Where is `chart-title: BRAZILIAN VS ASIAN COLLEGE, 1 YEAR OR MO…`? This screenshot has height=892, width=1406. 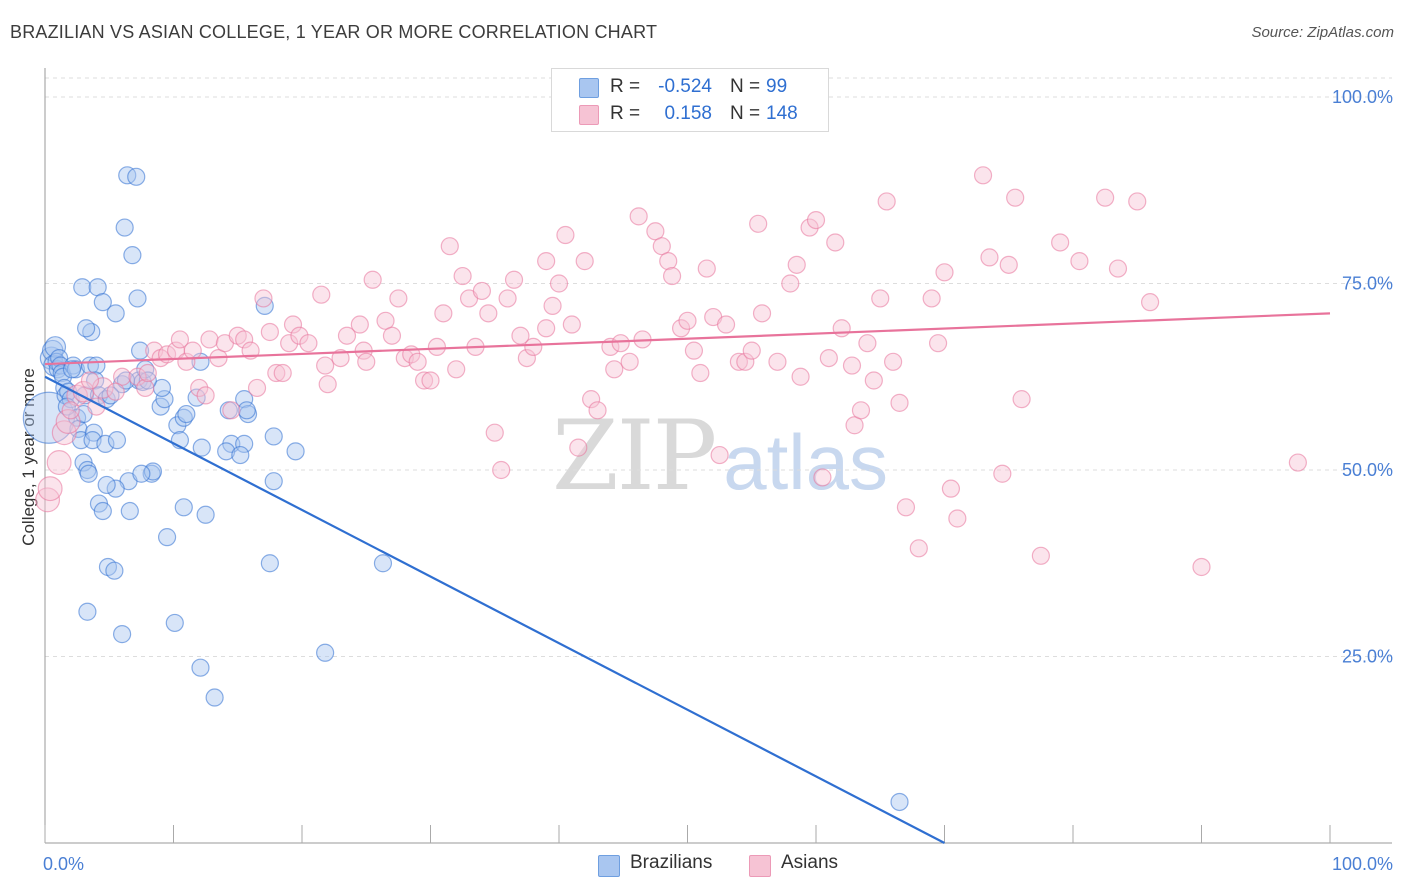
chart-title: BRAZILIAN VS ASIAN COLLEGE, 1 YEAR OR MO… is located at coordinates (334, 32).